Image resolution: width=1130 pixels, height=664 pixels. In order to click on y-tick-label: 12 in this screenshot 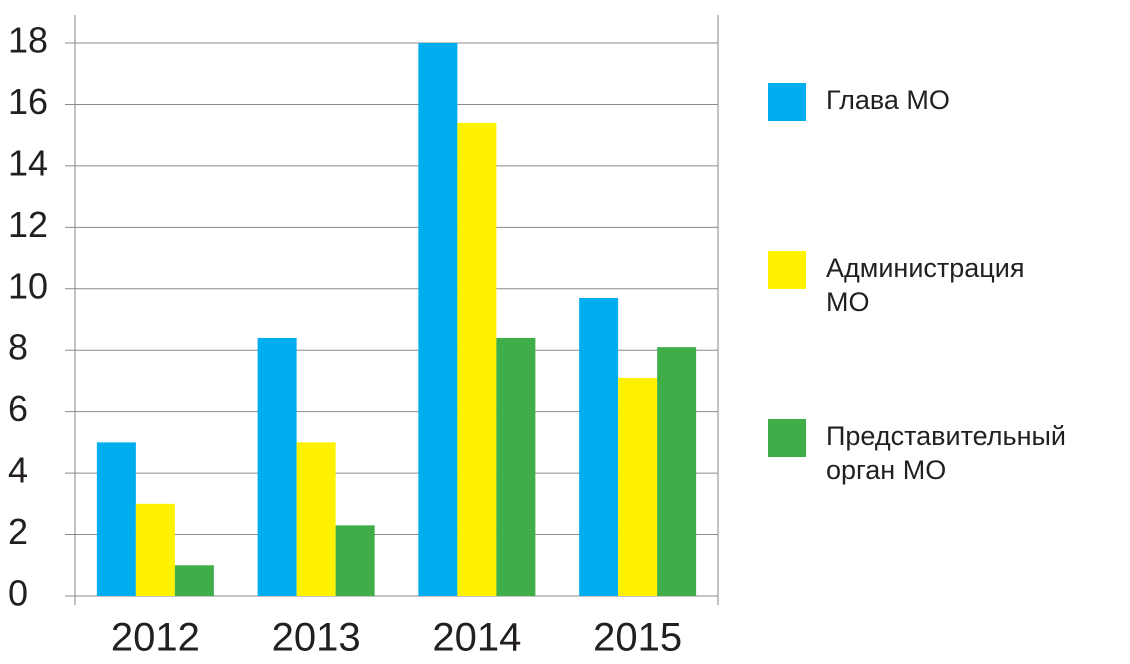, I will do `click(28, 224)`.